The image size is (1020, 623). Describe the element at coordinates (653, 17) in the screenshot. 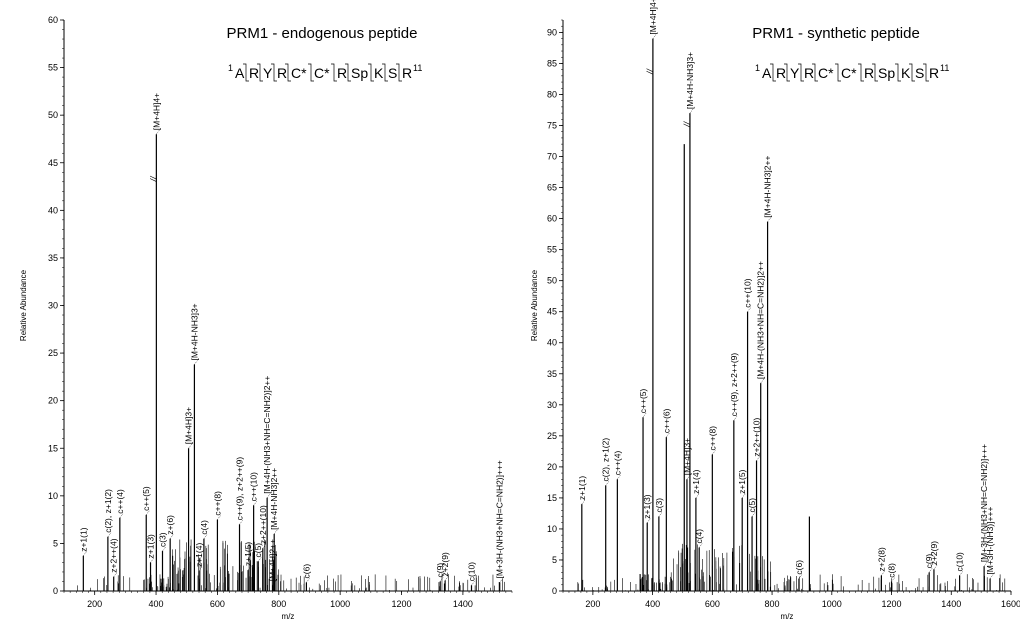

I see `peak-label: [M+4H]4+` at that location.